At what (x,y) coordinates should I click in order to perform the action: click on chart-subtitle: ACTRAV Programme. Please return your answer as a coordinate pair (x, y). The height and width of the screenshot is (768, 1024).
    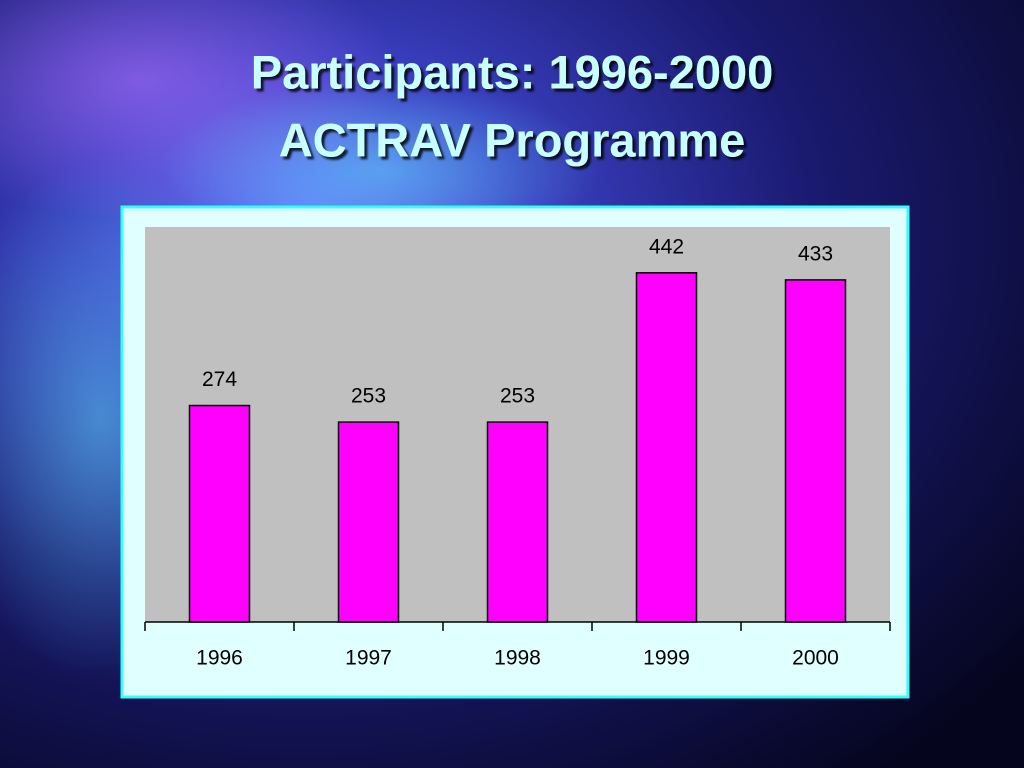
    Looking at the image, I should click on (512, 139).